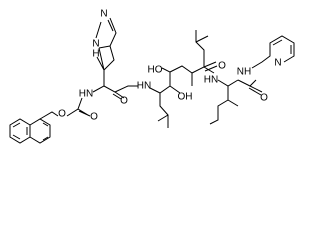 This screenshot has width=320, height=240. Describe the element at coordinates (95, 54) in the screenshot. I see `atom-label: H` at that location.